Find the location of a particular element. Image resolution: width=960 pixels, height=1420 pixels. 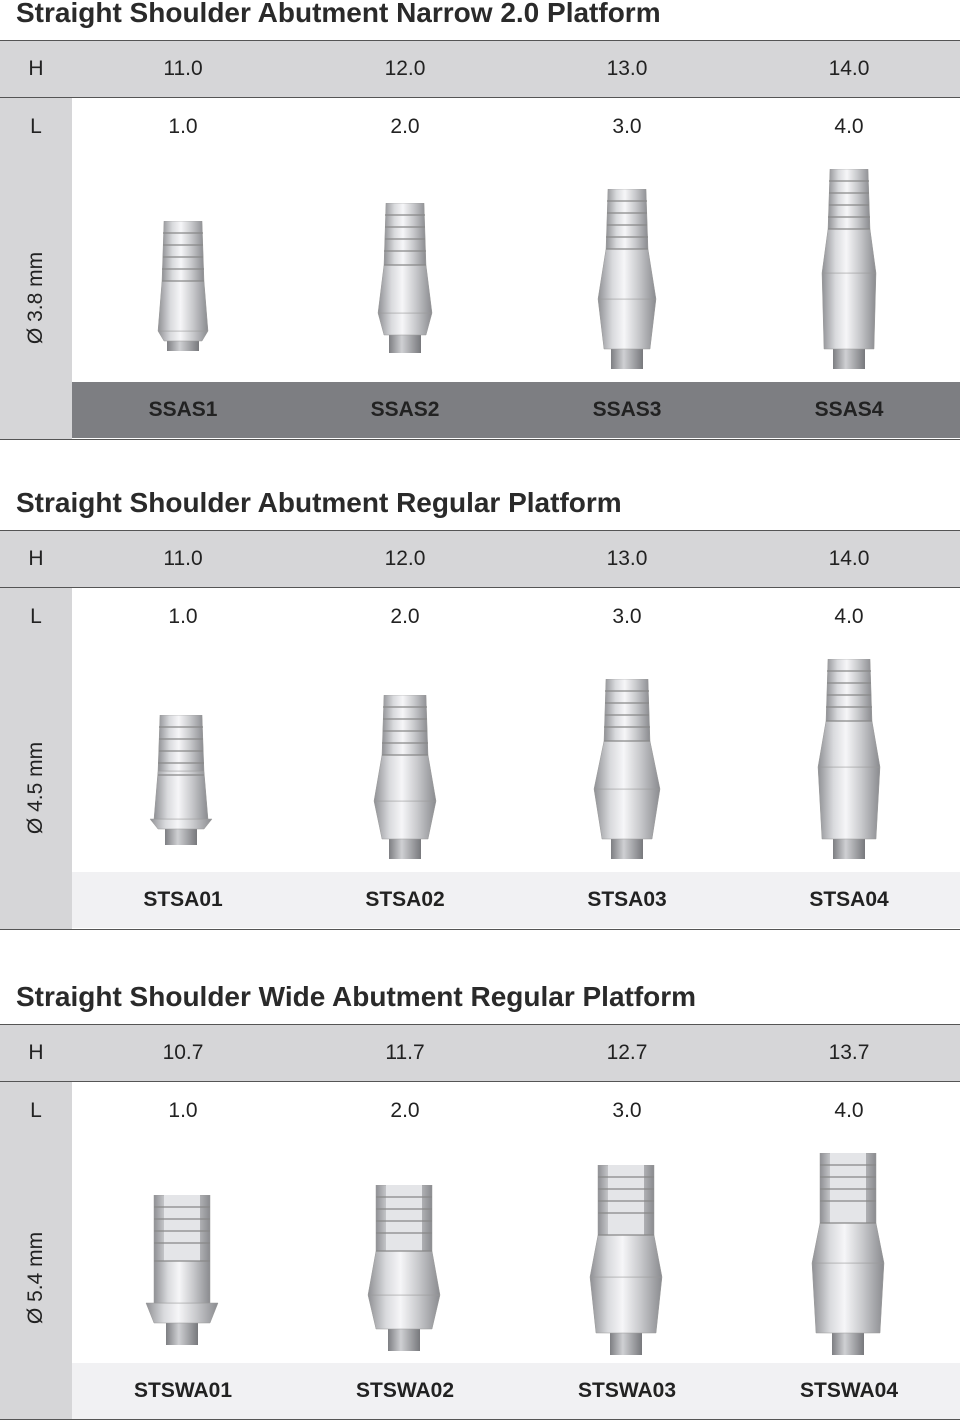

diameter-label: Ø 5.4 mm is located at coordinates (35, 1278).